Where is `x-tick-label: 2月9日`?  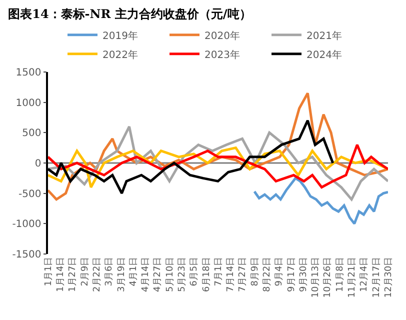 x-tick-label: 2月9日 is located at coordinates (85, 271).